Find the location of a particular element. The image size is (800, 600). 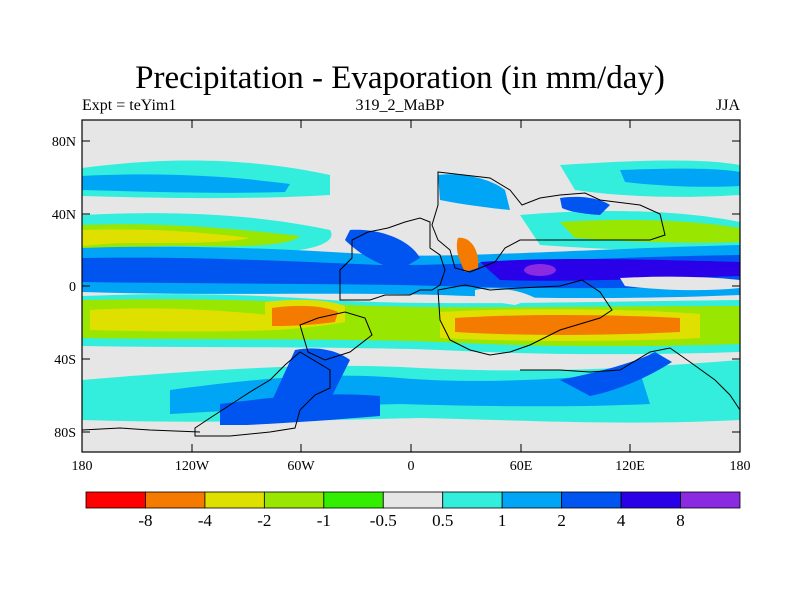

colorbar-label: -8 is located at coordinates (145, 520).